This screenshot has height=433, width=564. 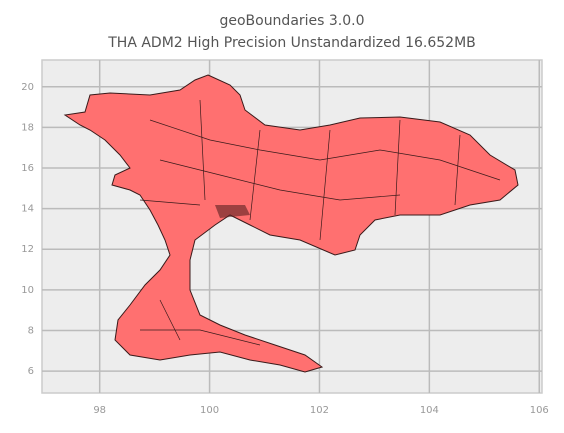 I want to click on y-tick-label: 20, so click(x=27, y=87).